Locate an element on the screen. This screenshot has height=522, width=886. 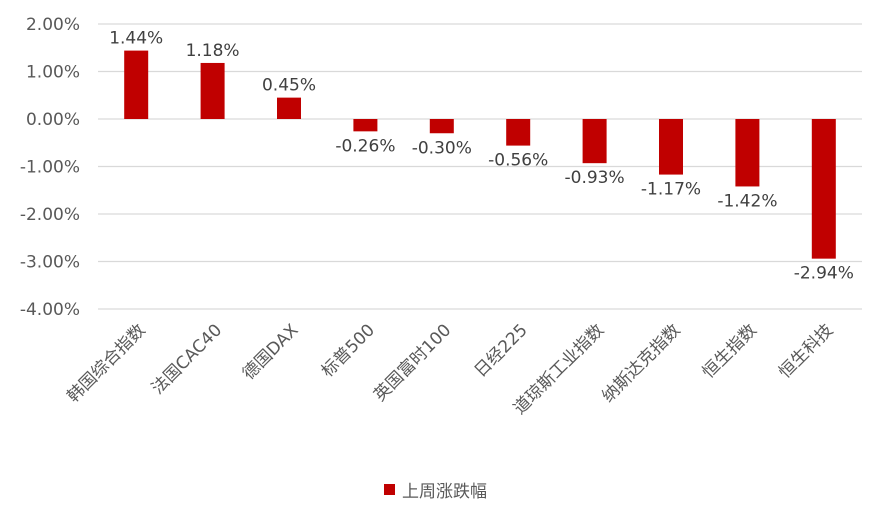
y-tick-label: -4.00% is located at coordinates (50, 310).